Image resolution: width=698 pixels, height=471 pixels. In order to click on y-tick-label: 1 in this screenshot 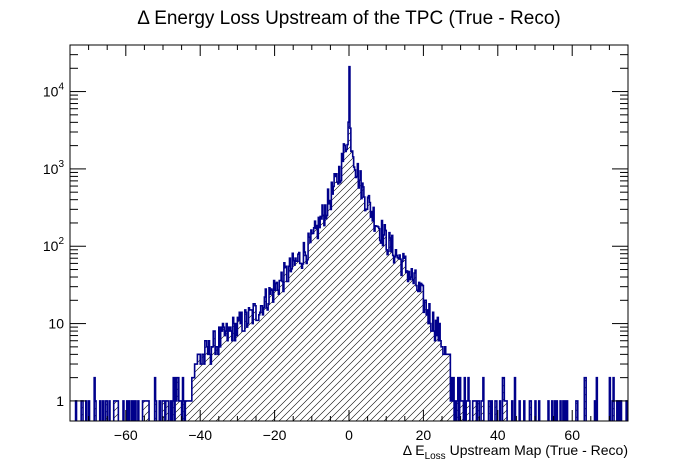, I will do `click(60, 401)`.